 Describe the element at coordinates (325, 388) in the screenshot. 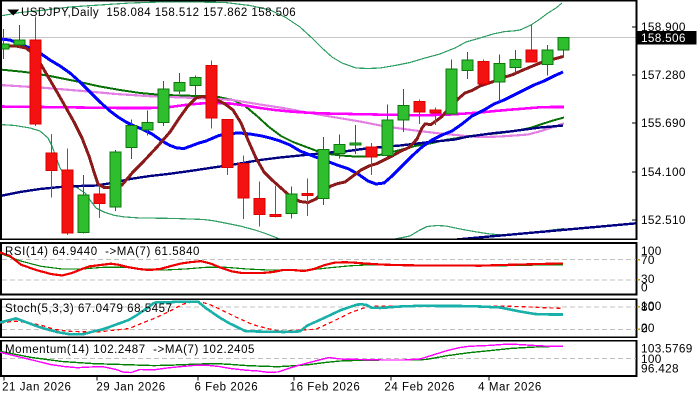

I see `svg-text: 16 Feb 2026` at that location.